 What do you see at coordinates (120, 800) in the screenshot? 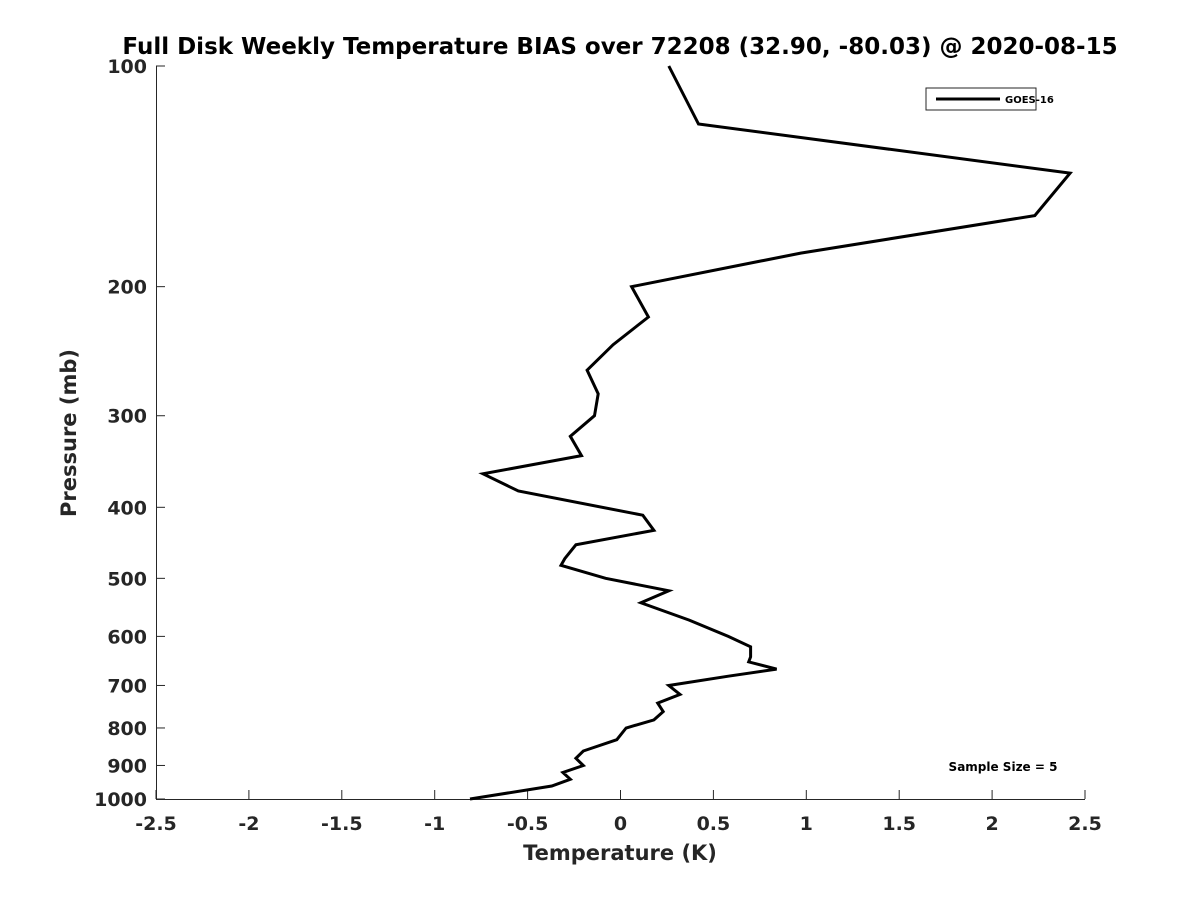
I see `y-tick-label: 1000` at bounding box center [120, 800].